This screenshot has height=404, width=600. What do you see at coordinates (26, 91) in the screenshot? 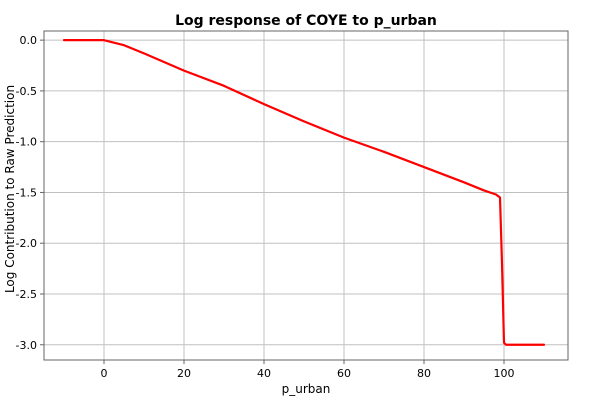
I see `y-tick-label: -0.5` at bounding box center [26, 91].